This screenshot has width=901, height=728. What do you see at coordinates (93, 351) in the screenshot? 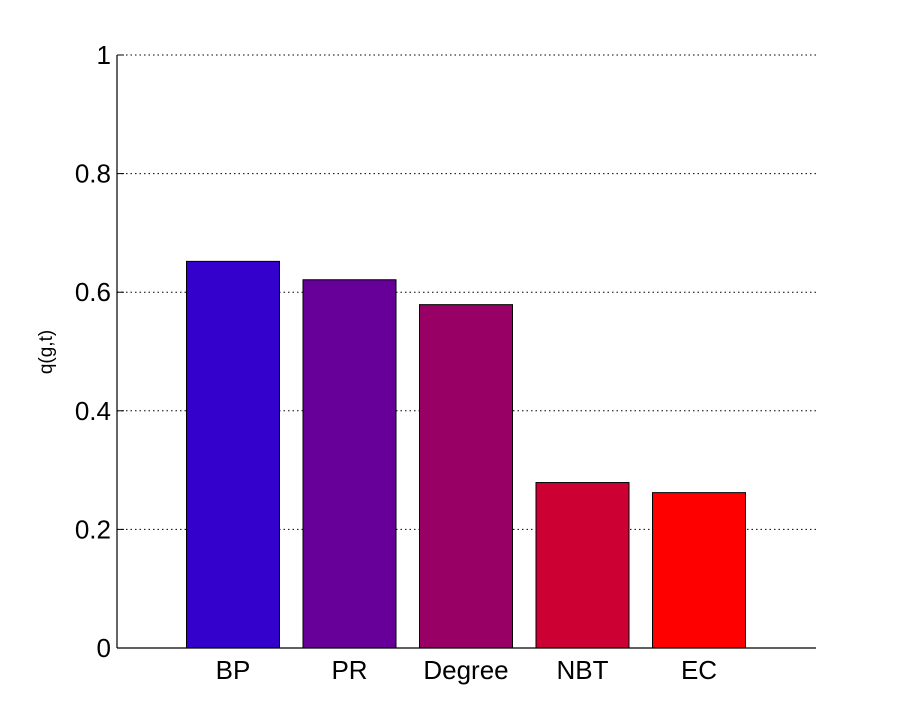
I see `y-tick-labels: 0 0.2 0.4 0.6 0.8 1` at bounding box center [93, 351].